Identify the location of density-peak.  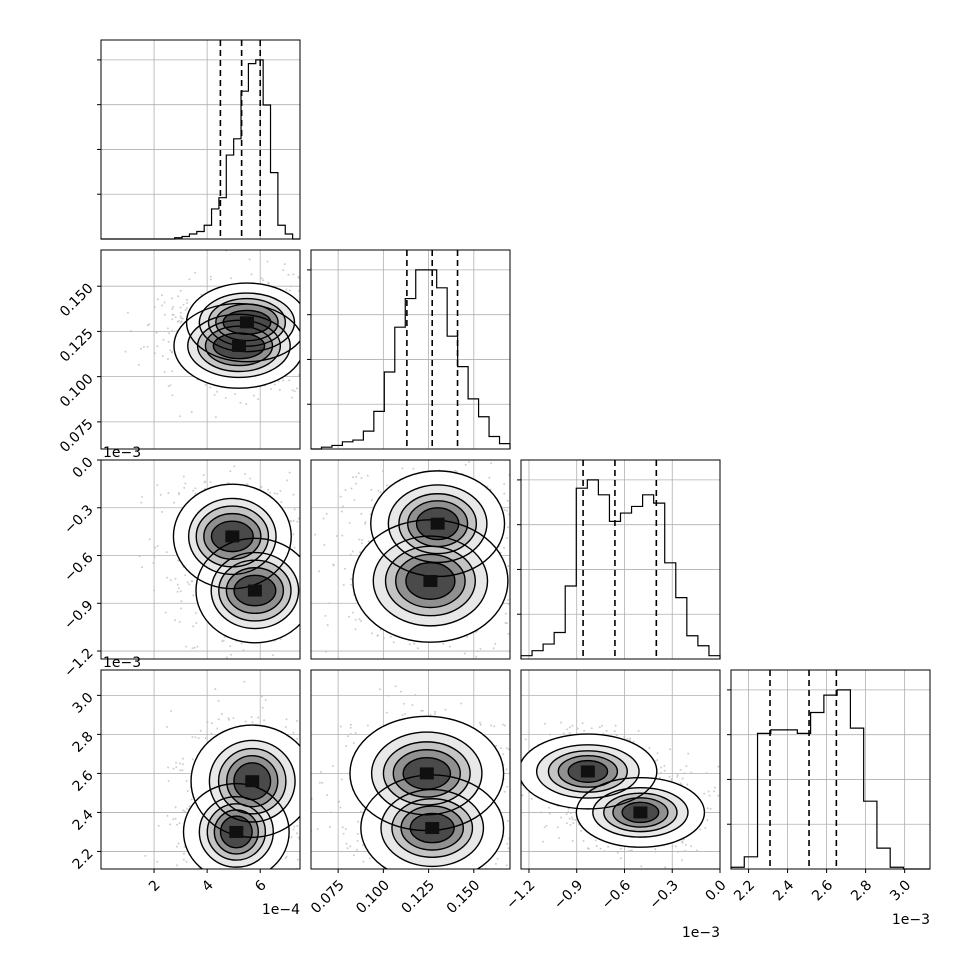
(426, 773).